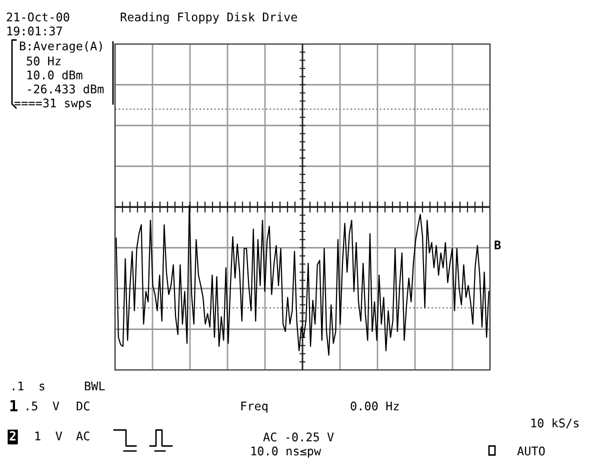  Describe the element at coordinates (83, 436) in the screenshot. I see `text: AC` at that location.